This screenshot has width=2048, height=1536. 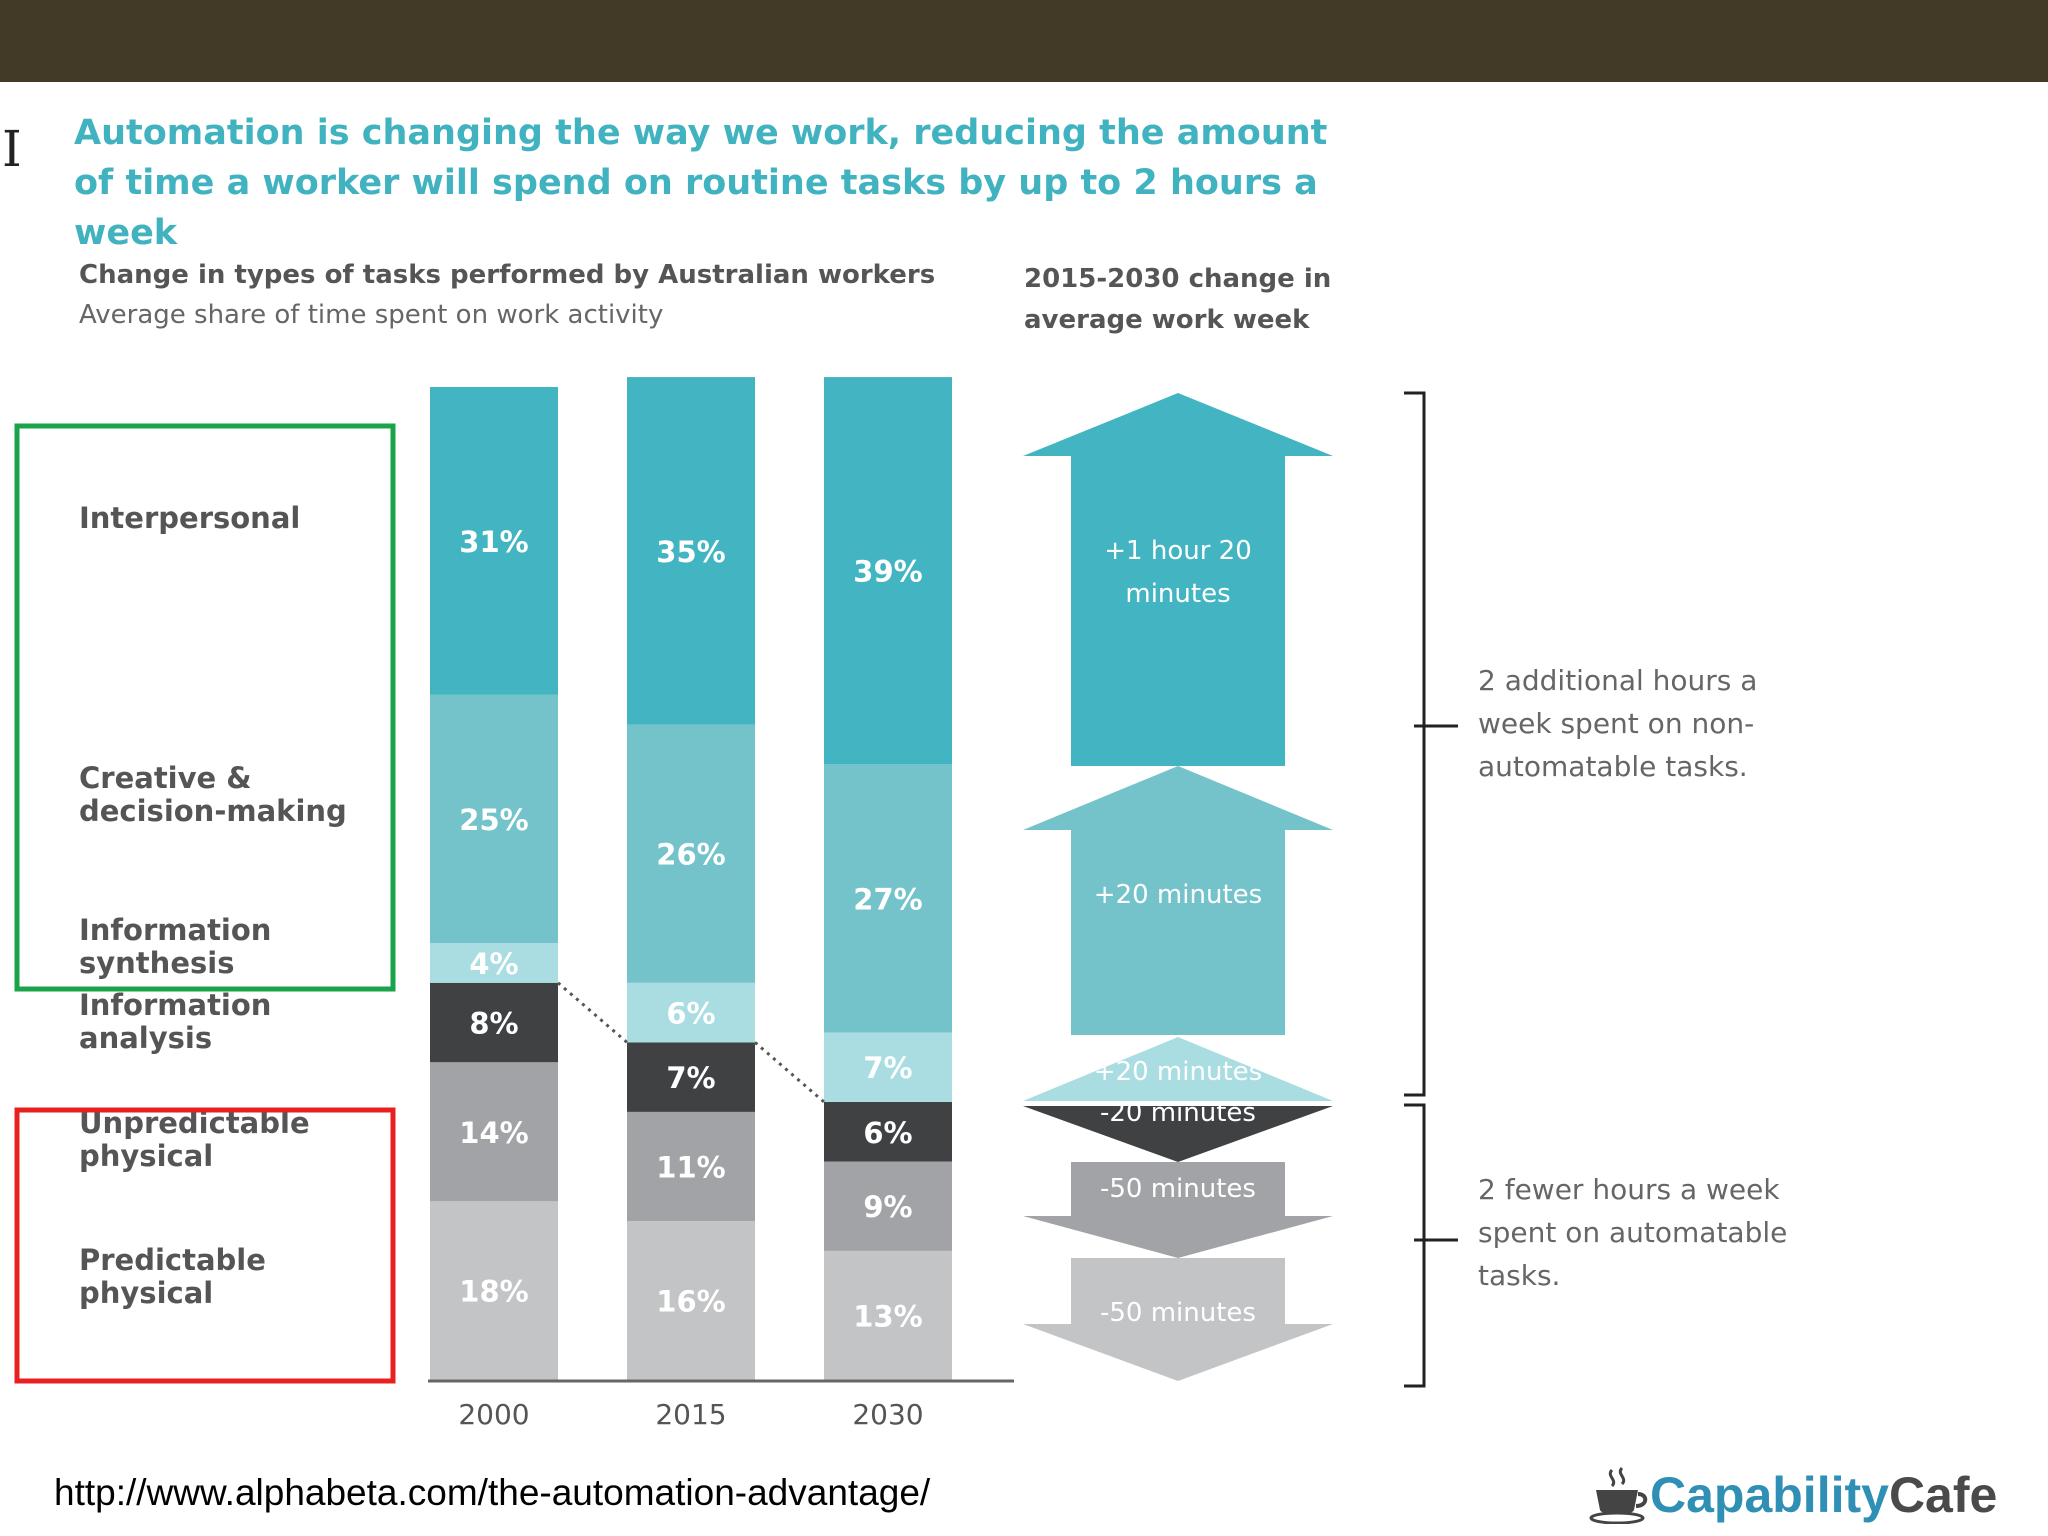 I want to click on data-label: 4%, so click(x=493, y=964).